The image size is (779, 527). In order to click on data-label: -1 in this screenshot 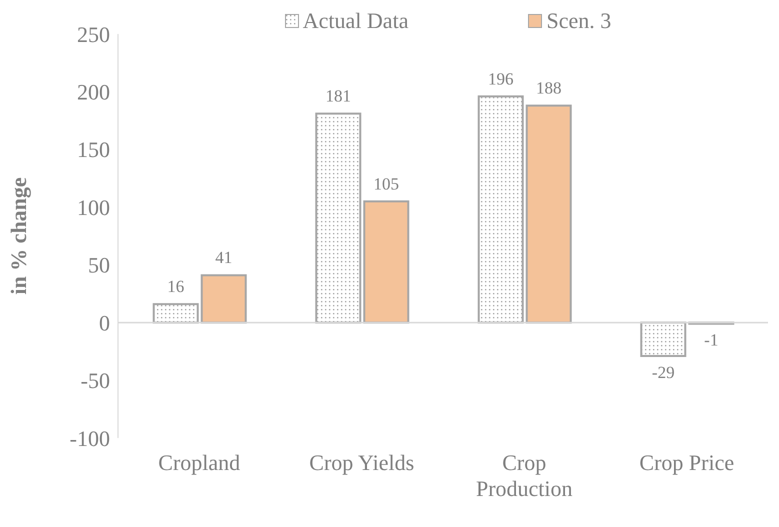, I will do `click(711, 340)`.